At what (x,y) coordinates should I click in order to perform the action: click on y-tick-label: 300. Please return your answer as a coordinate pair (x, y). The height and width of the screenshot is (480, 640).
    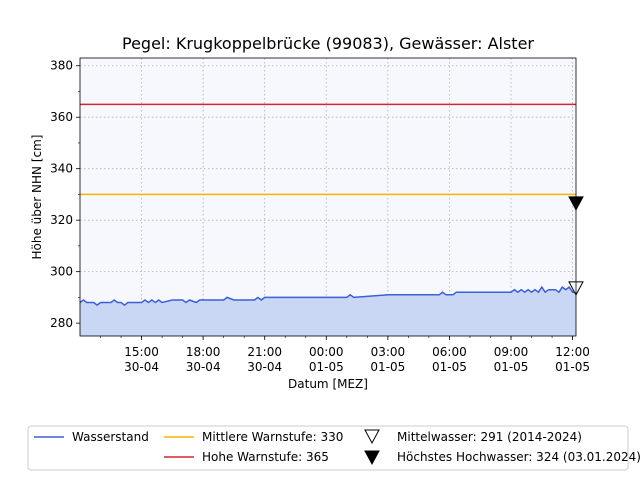
    Looking at the image, I should click on (61, 272).